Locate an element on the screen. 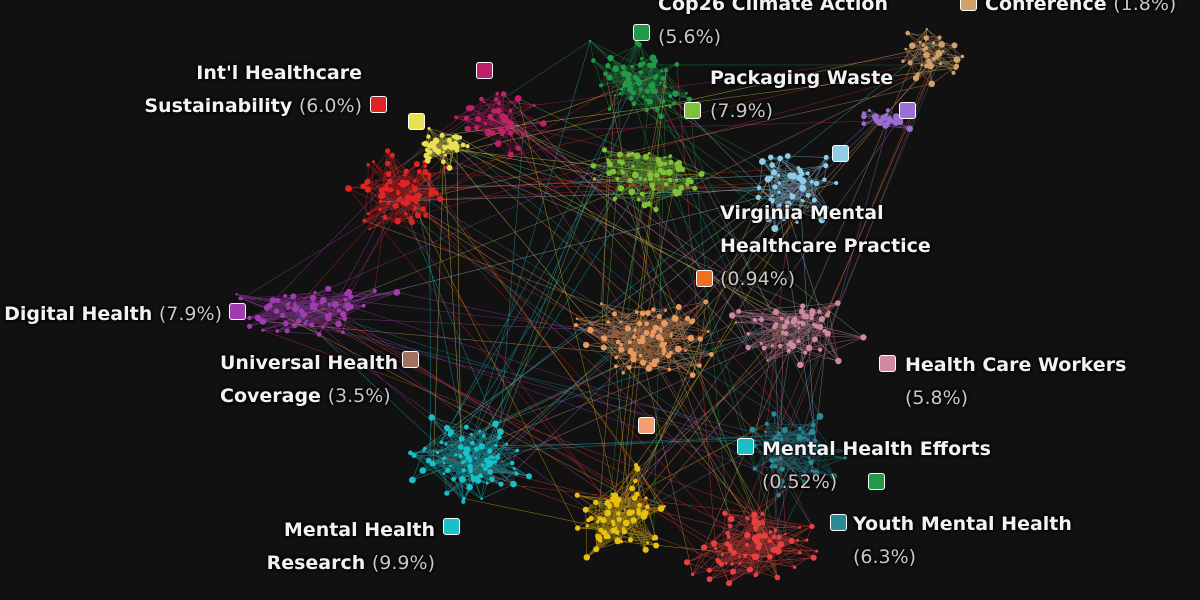 The width and height of the screenshot is (1200, 600). cluster-label: Youth Mental Health (6.3%) is located at coordinates (983, 541).